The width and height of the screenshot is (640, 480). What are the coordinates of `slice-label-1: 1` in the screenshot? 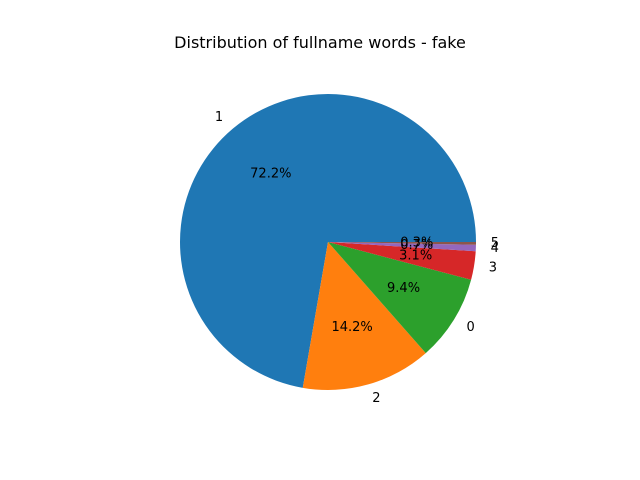 It's located at (219, 117).